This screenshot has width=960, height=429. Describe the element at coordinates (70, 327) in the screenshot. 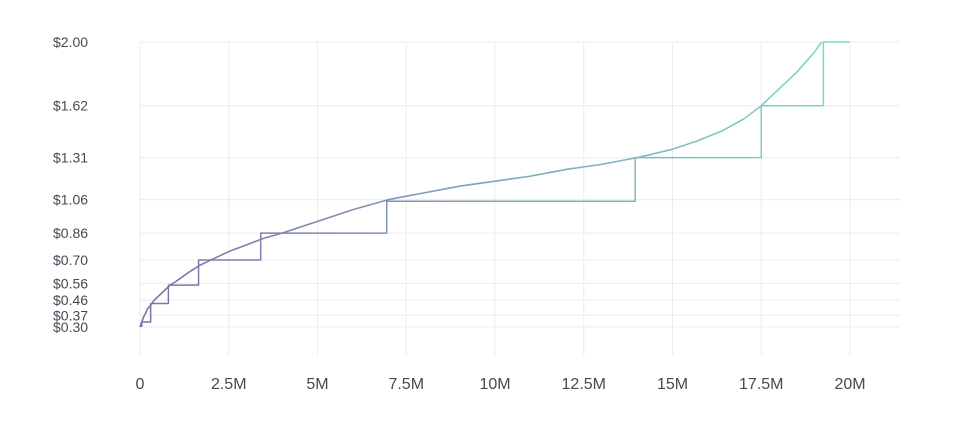

I see `y-tick-label: $0.30` at that location.